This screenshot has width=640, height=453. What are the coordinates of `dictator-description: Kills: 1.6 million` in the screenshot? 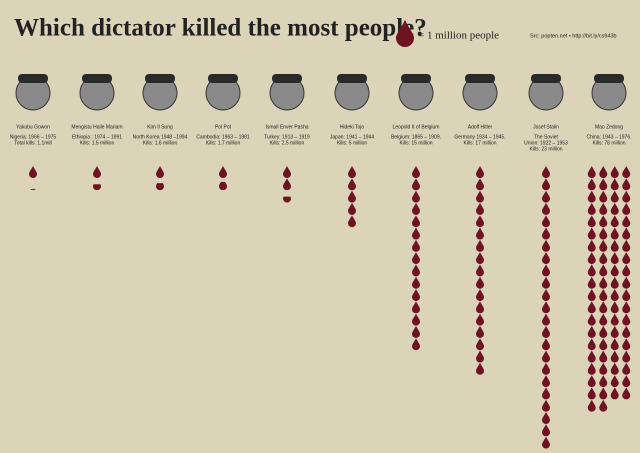 It's located at (160, 143).